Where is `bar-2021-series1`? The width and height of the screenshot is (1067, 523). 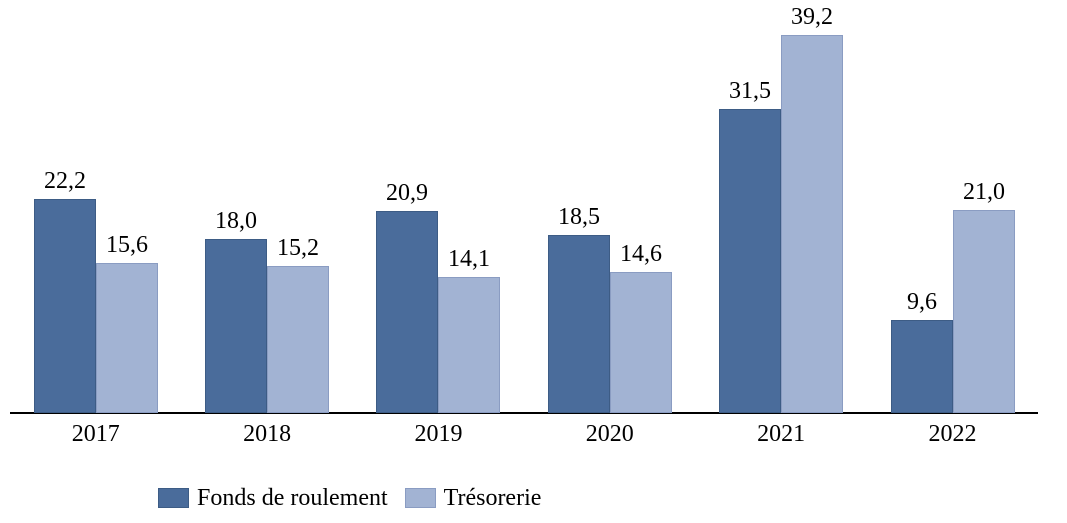
bar-2021-series1 is located at coordinates (750, 261).